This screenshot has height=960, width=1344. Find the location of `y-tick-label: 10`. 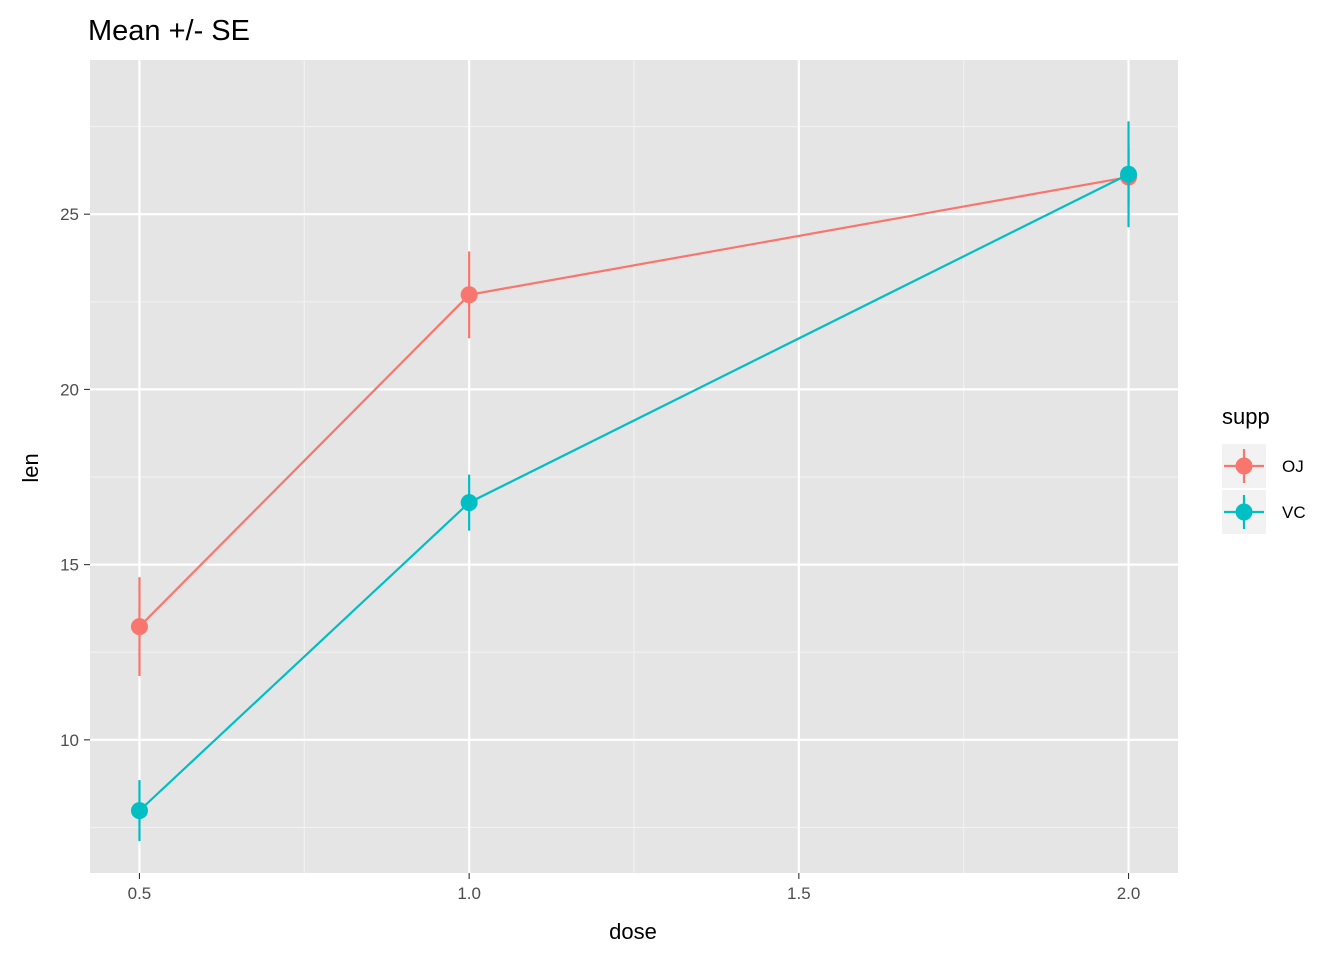

y-tick-label: 10 is located at coordinates (69, 740).